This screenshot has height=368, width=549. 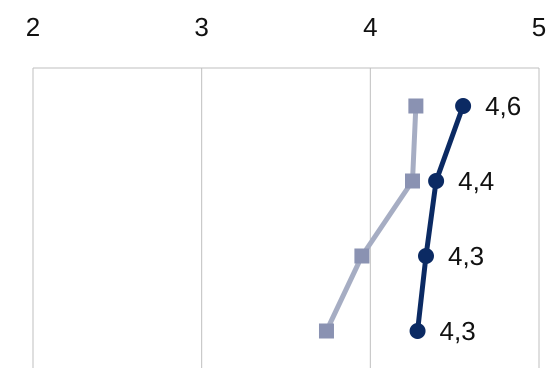 What do you see at coordinates (286, 27) in the screenshot?
I see `x-axis-ticks: 2 3 4 5` at bounding box center [286, 27].